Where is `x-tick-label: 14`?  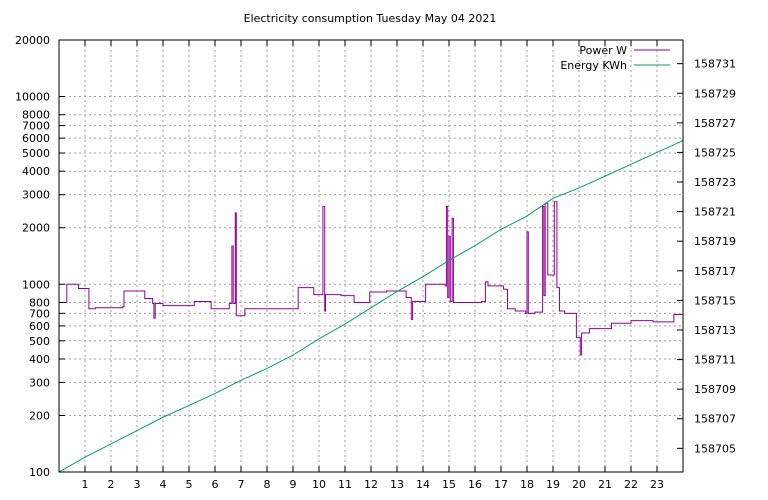 x-tick-label: 14 is located at coordinates (423, 484).